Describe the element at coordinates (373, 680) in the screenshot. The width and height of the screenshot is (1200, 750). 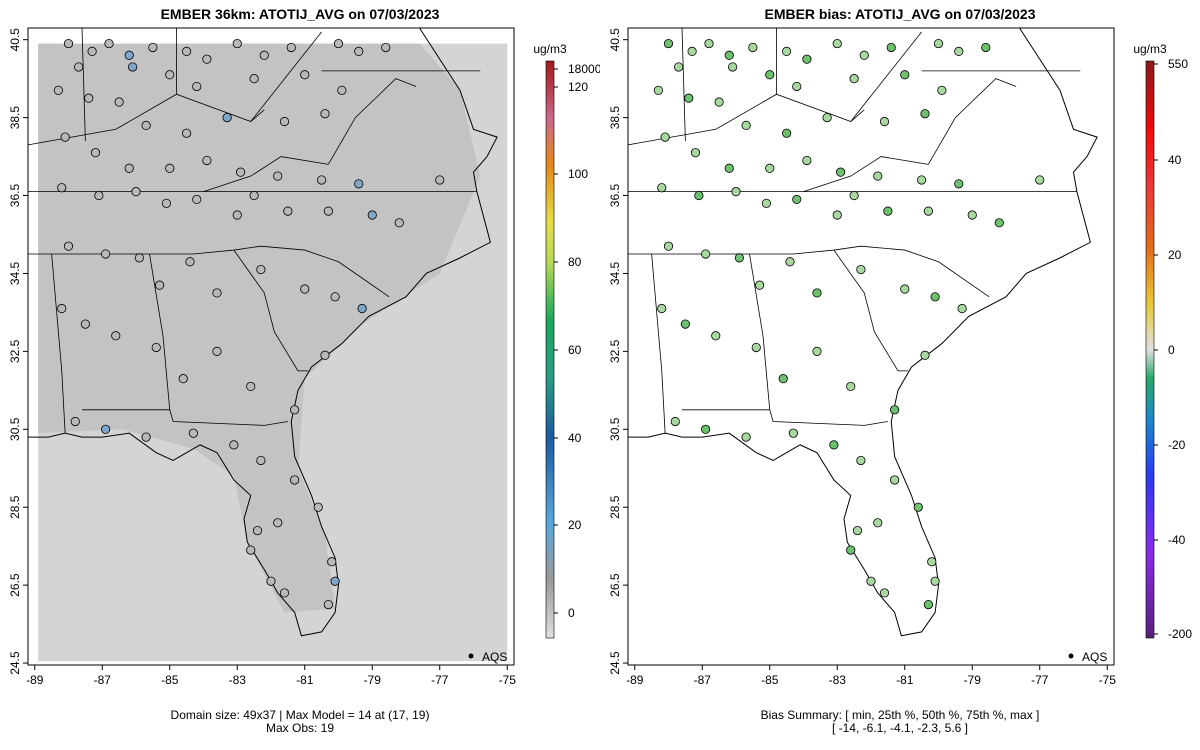
I see `x-tick-label: -79` at that location.